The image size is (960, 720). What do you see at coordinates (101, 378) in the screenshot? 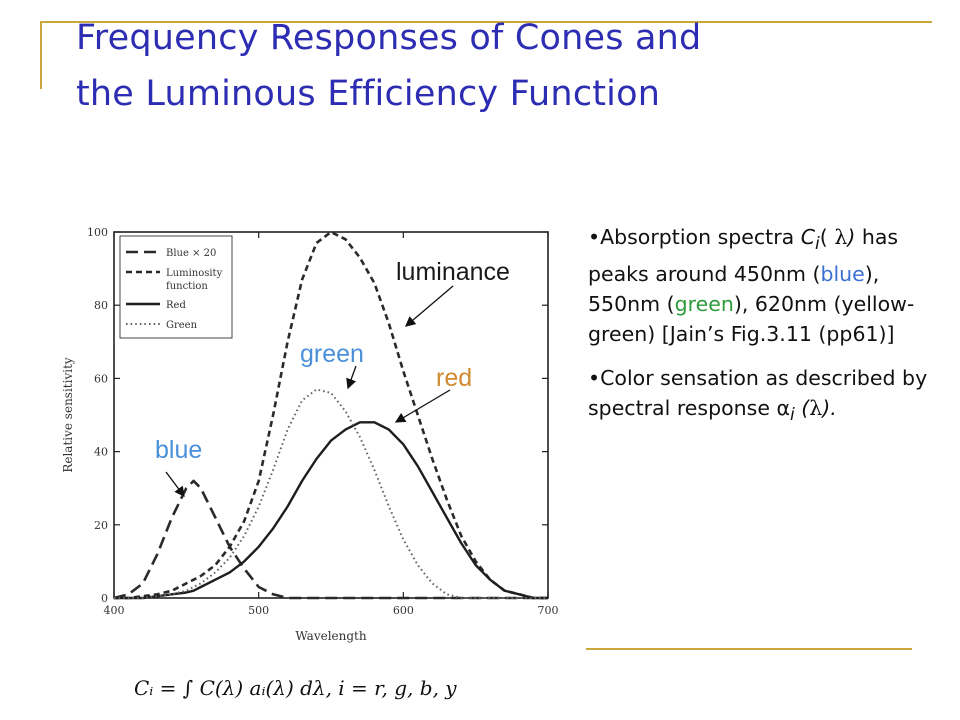
I see `y-tick-label: 60` at bounding box center [101, 378].